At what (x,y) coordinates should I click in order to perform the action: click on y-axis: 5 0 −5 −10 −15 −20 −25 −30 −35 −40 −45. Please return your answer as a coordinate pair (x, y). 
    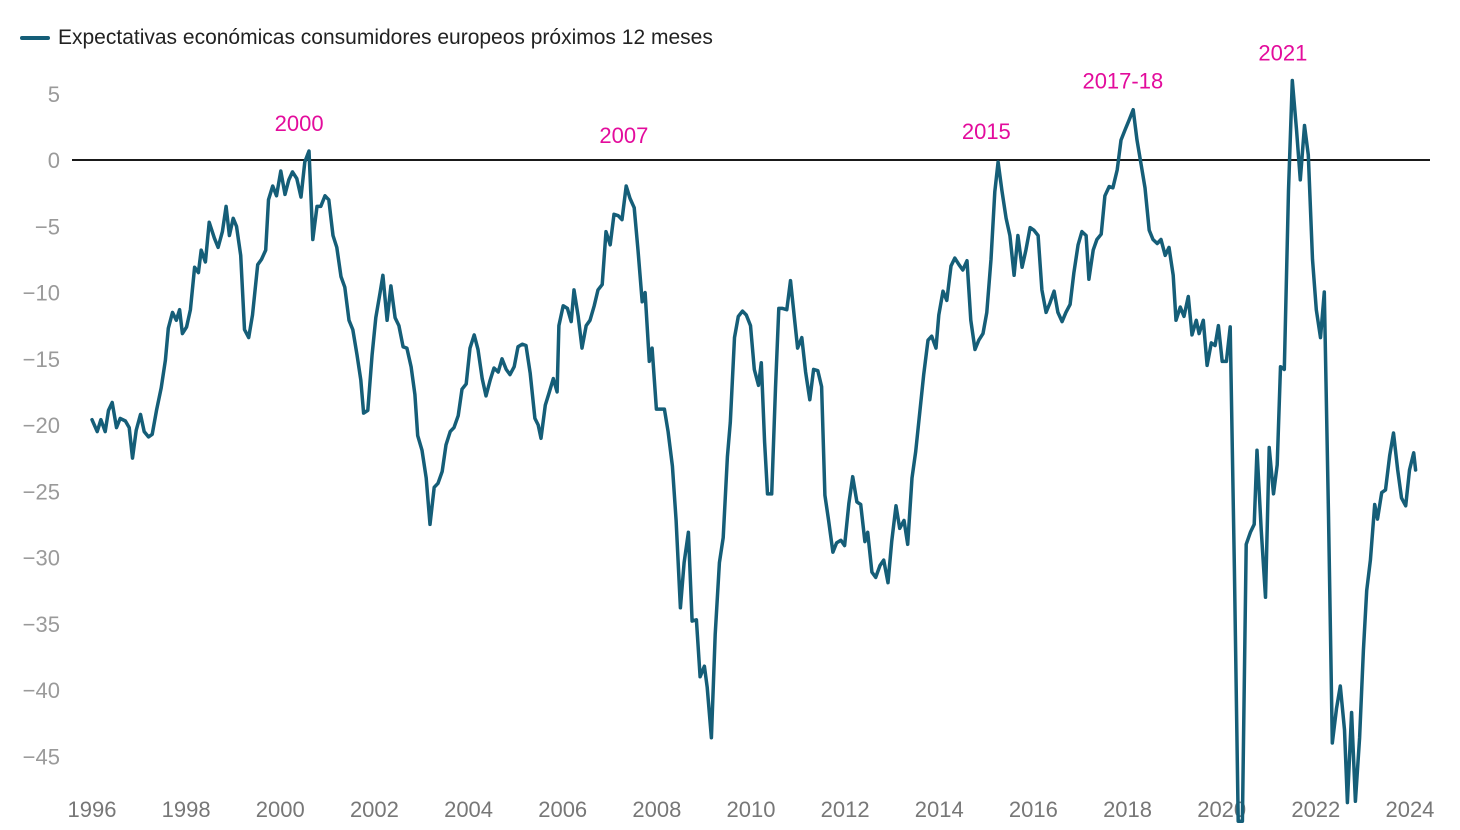
    Looking at the image, I should click on (41, 426).